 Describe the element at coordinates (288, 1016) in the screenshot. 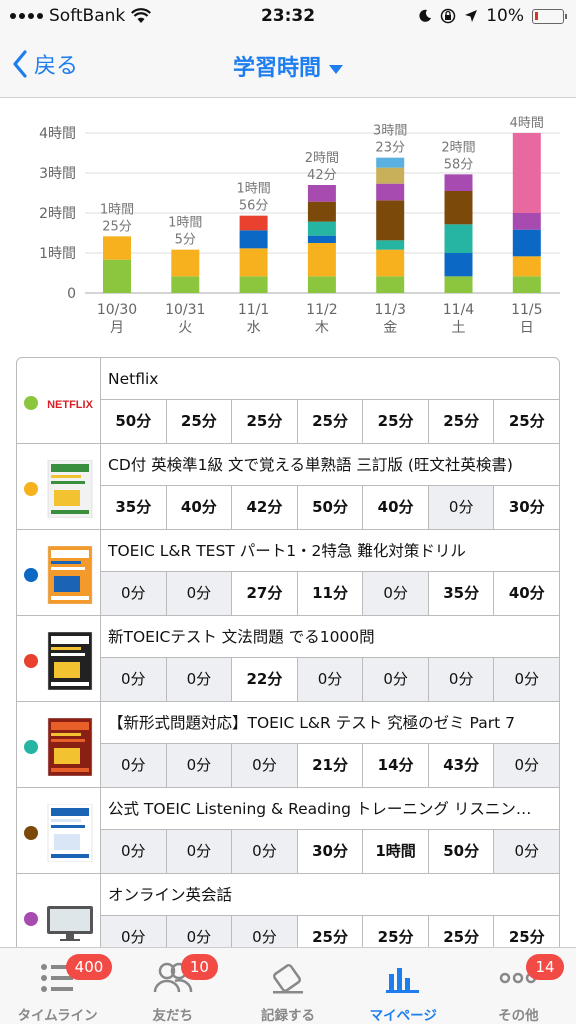

I see `tab-label: 記録する` at that location.